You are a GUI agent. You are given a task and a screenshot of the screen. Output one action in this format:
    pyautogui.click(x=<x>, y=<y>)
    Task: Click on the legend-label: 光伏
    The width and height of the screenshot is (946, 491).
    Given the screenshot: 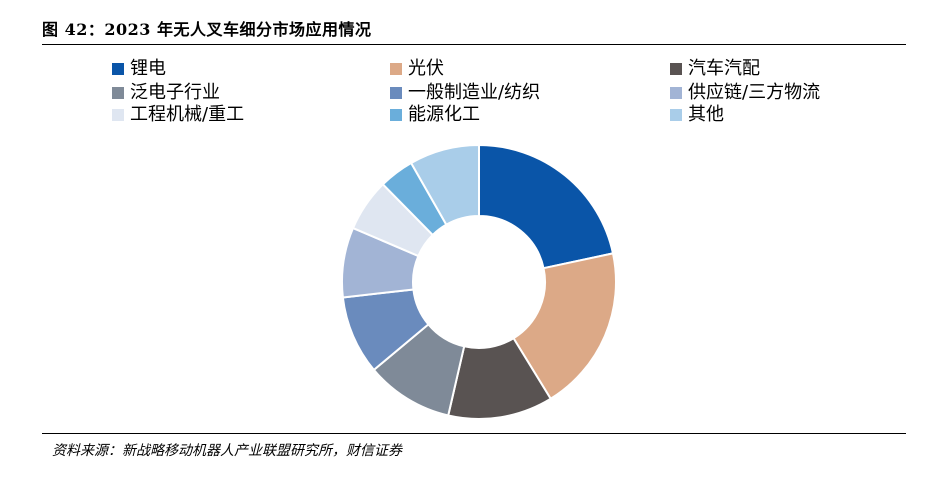 What is the action you would take?
    pyautogui.click(x=426, y=68)
    